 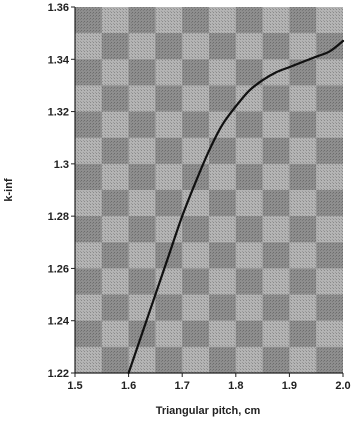 What do you see at coordinates (58, 8) in the screenshot?
I see `y-tick-label: 1.36` at bounding box center [58, 8].